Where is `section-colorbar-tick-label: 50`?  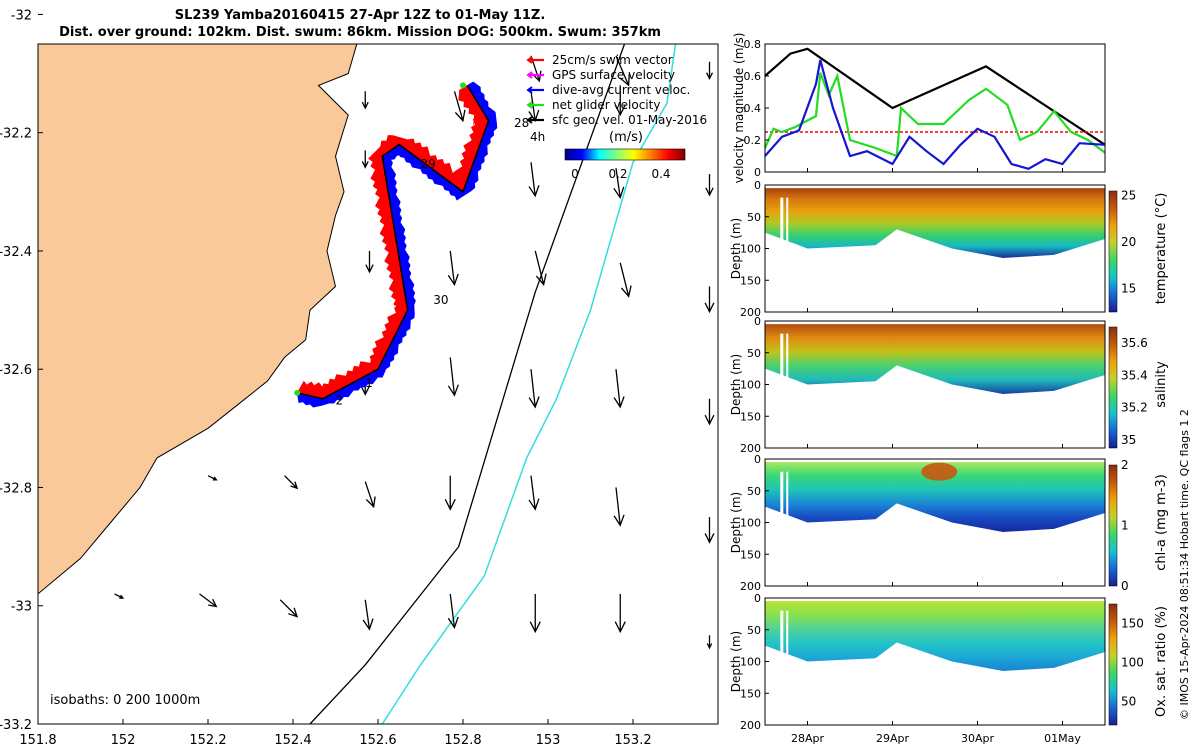 section-colorbar-tick-label: 50 is located at coordinates (1128, 702).